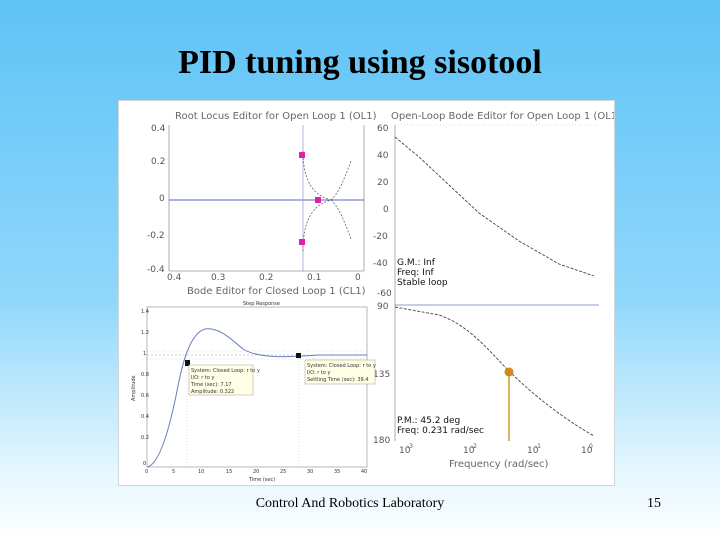 The height and width of the screenshot is (540, 720). I want to click on step-xtick: 40, so click(364, 472).